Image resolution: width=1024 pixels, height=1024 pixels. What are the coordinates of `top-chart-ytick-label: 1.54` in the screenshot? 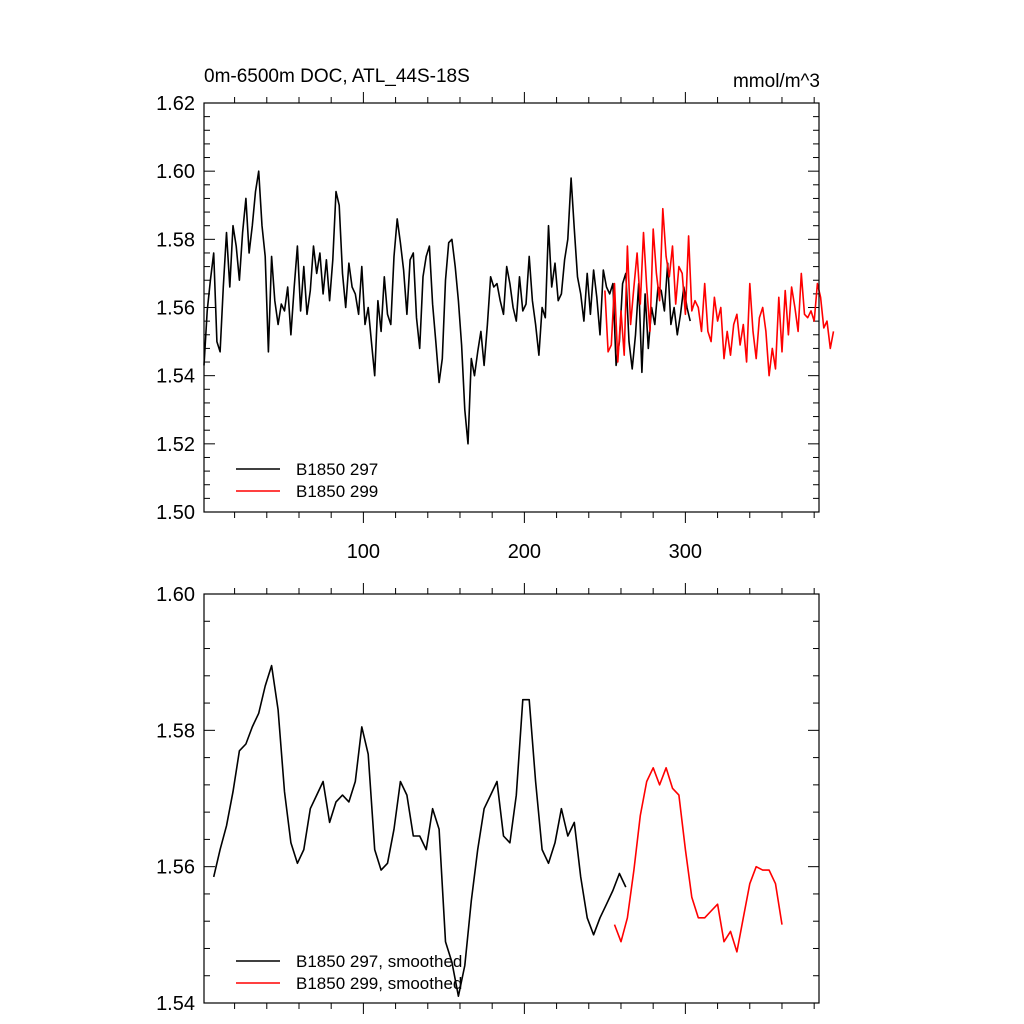 It's located at (175, 377).